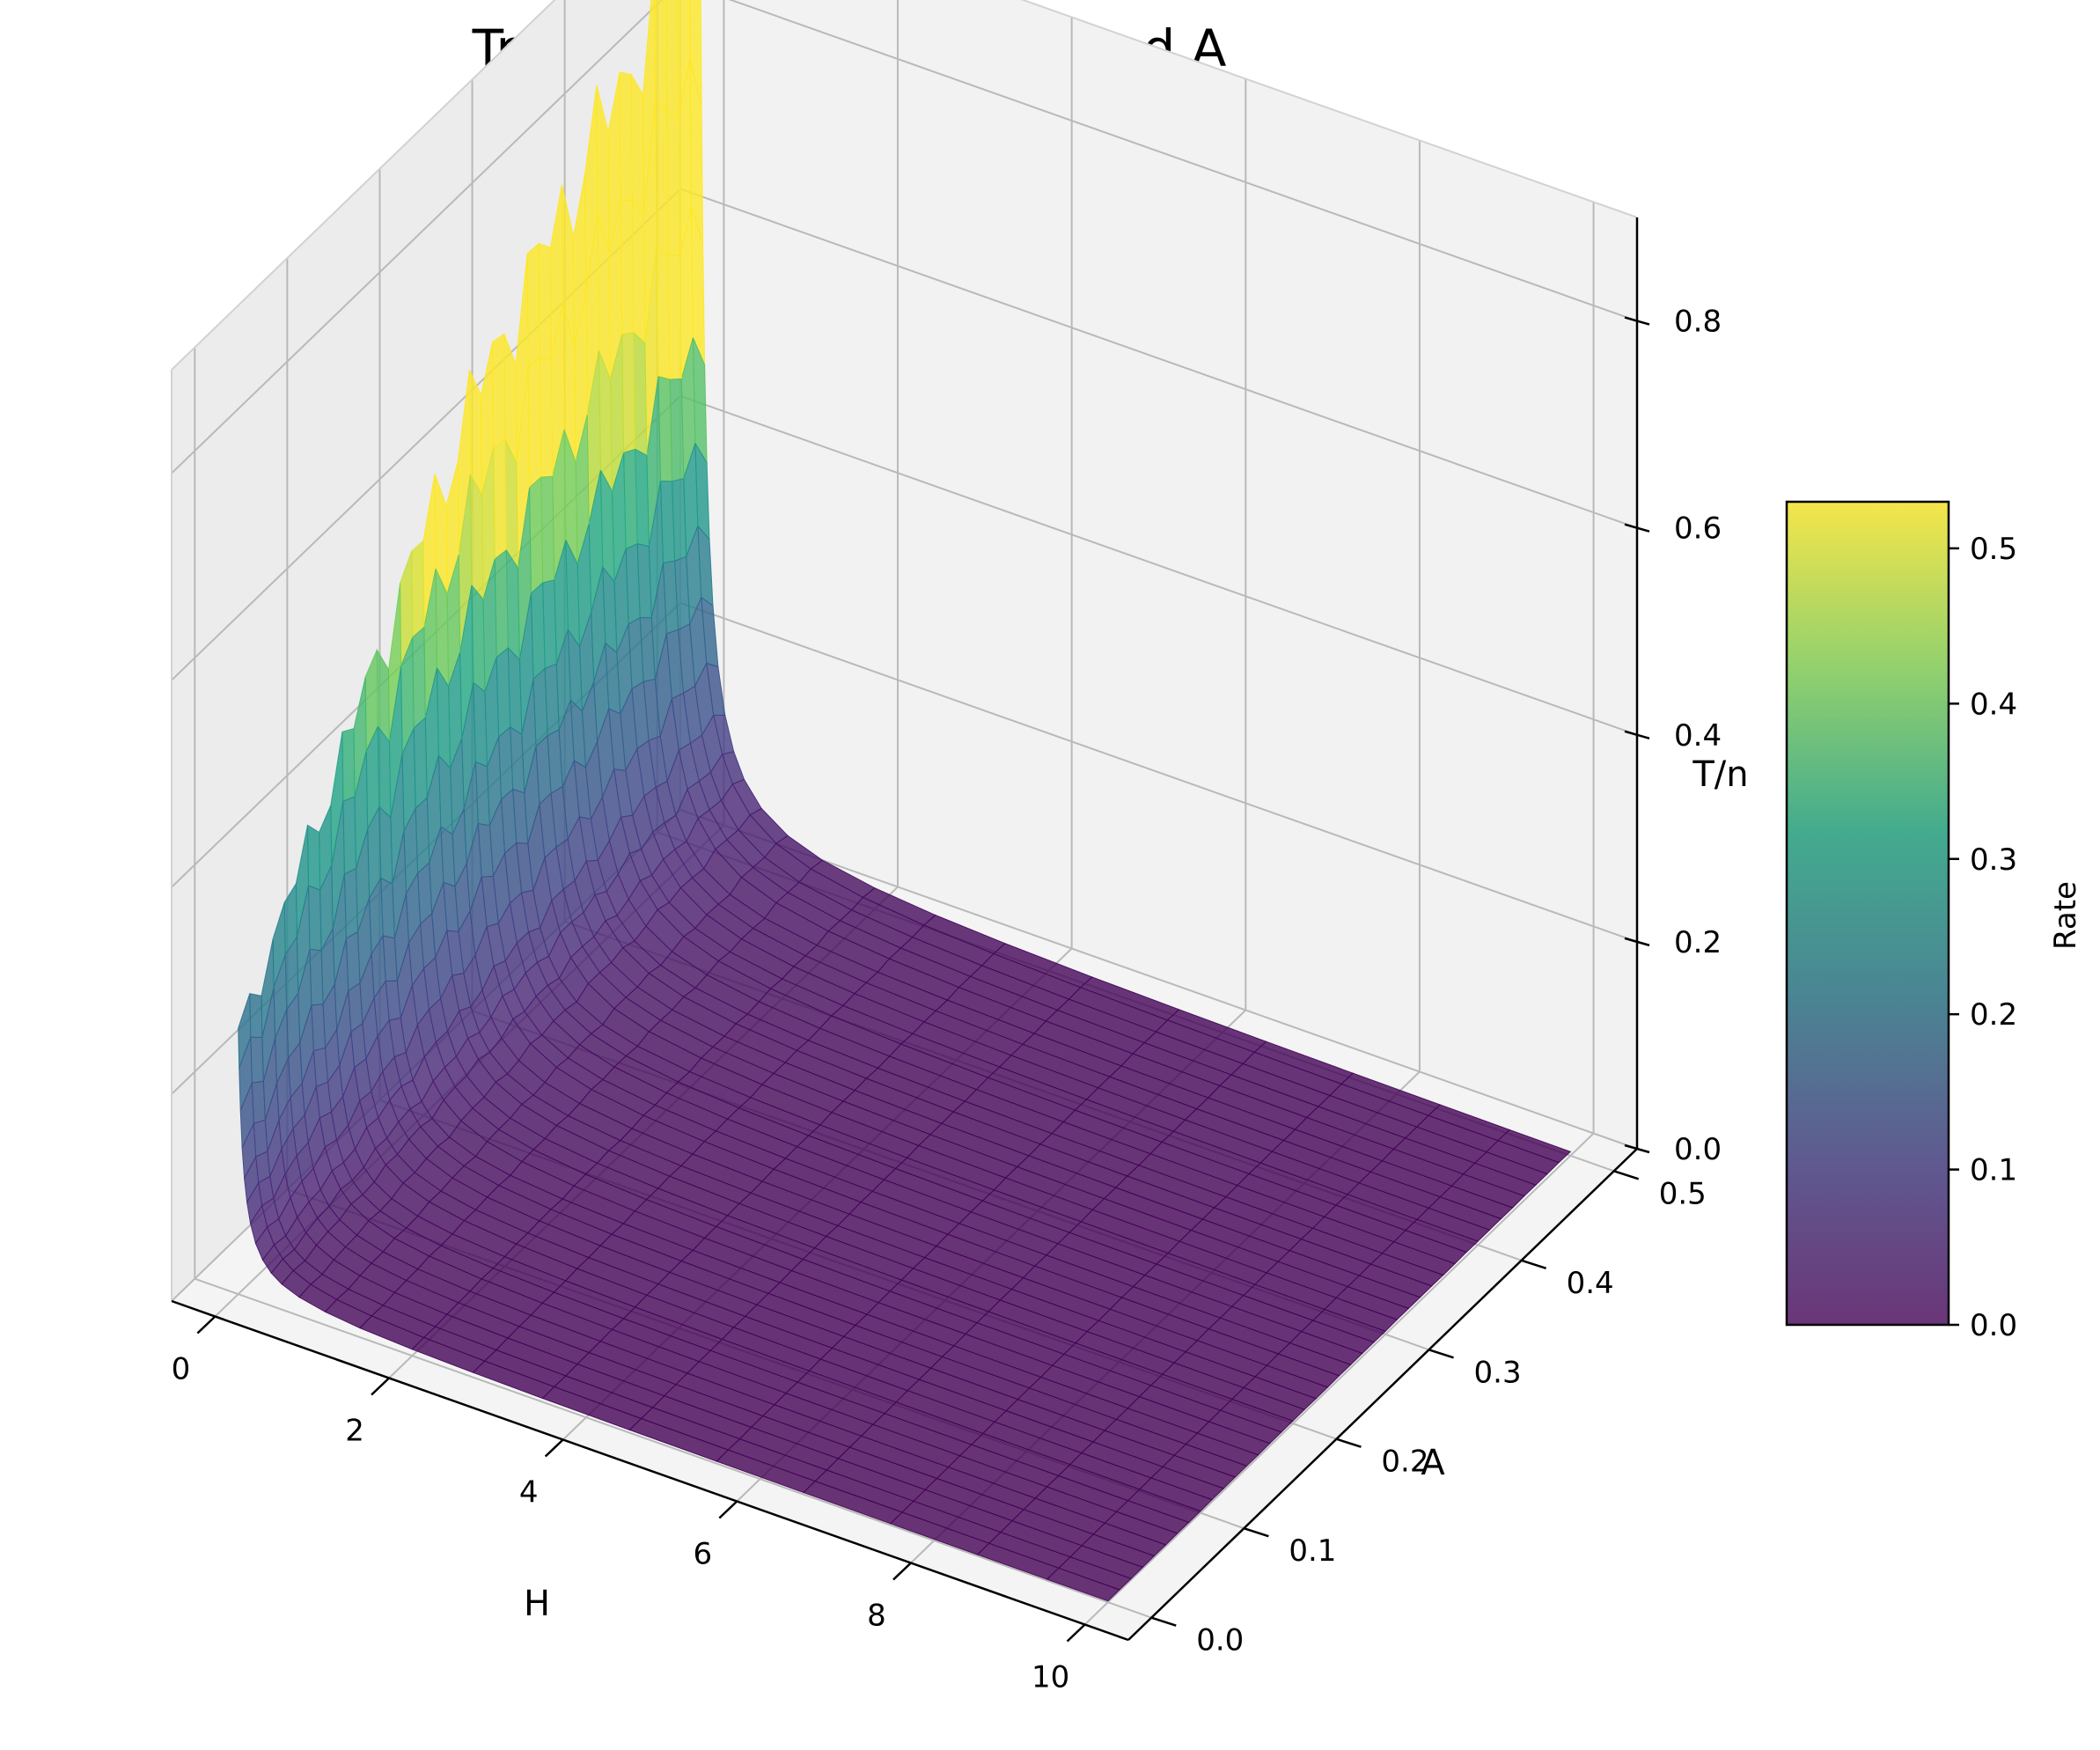 The height and width of the screenshot is (1750, 2100). Describe the element at coordinates (1498, 1372) in the screenshot. I see `y-tick-label: 0.3` at that location.